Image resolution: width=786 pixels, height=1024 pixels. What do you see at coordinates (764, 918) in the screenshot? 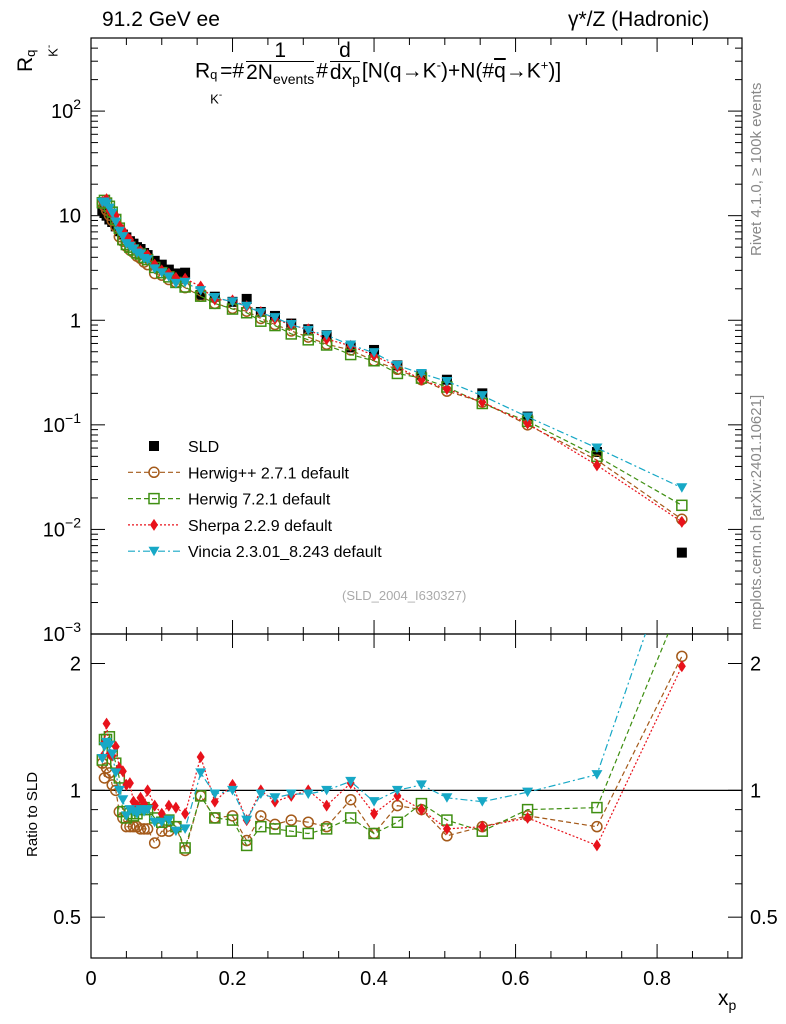
I see `ratio-y-tick-label-right: 0.5` at bounding box center [764, 918].